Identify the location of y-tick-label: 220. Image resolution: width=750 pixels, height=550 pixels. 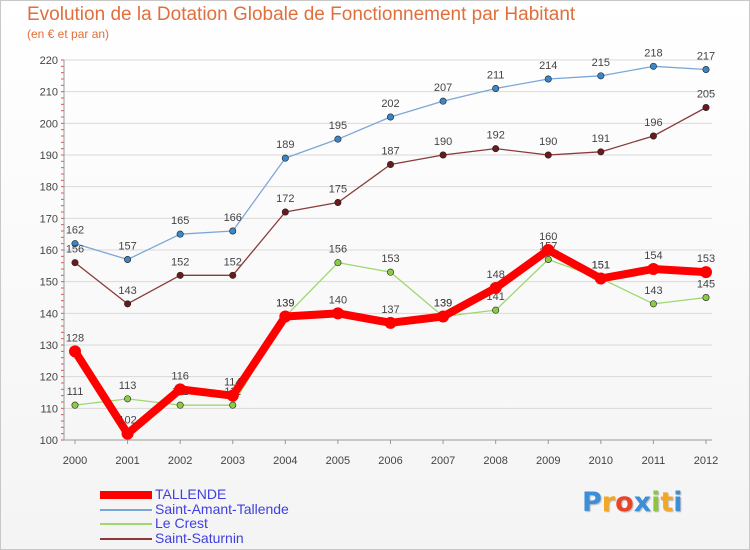
(49, 61).